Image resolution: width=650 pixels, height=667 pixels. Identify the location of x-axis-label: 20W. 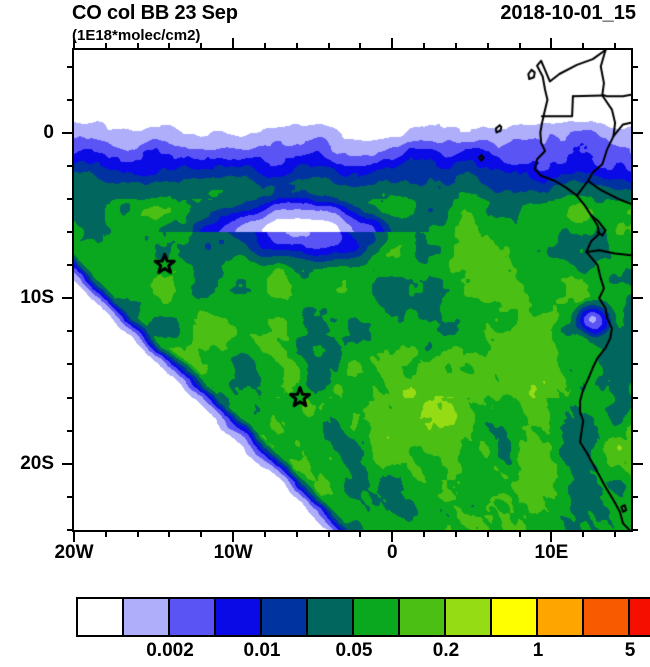
(74, 552).